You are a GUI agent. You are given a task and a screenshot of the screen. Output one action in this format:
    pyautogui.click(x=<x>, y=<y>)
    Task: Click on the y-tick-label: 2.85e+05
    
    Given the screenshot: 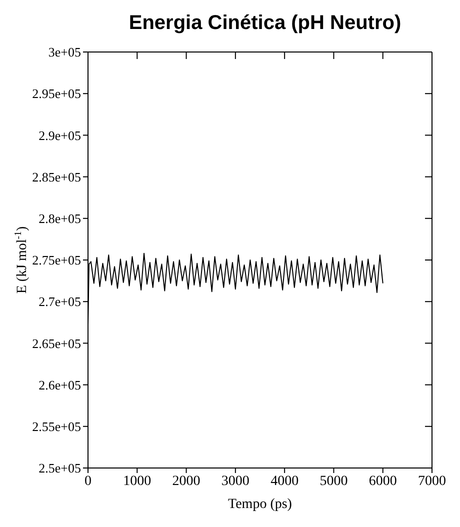 What is the action you would take?
    pyautogui.click(x=56, y=176)
    